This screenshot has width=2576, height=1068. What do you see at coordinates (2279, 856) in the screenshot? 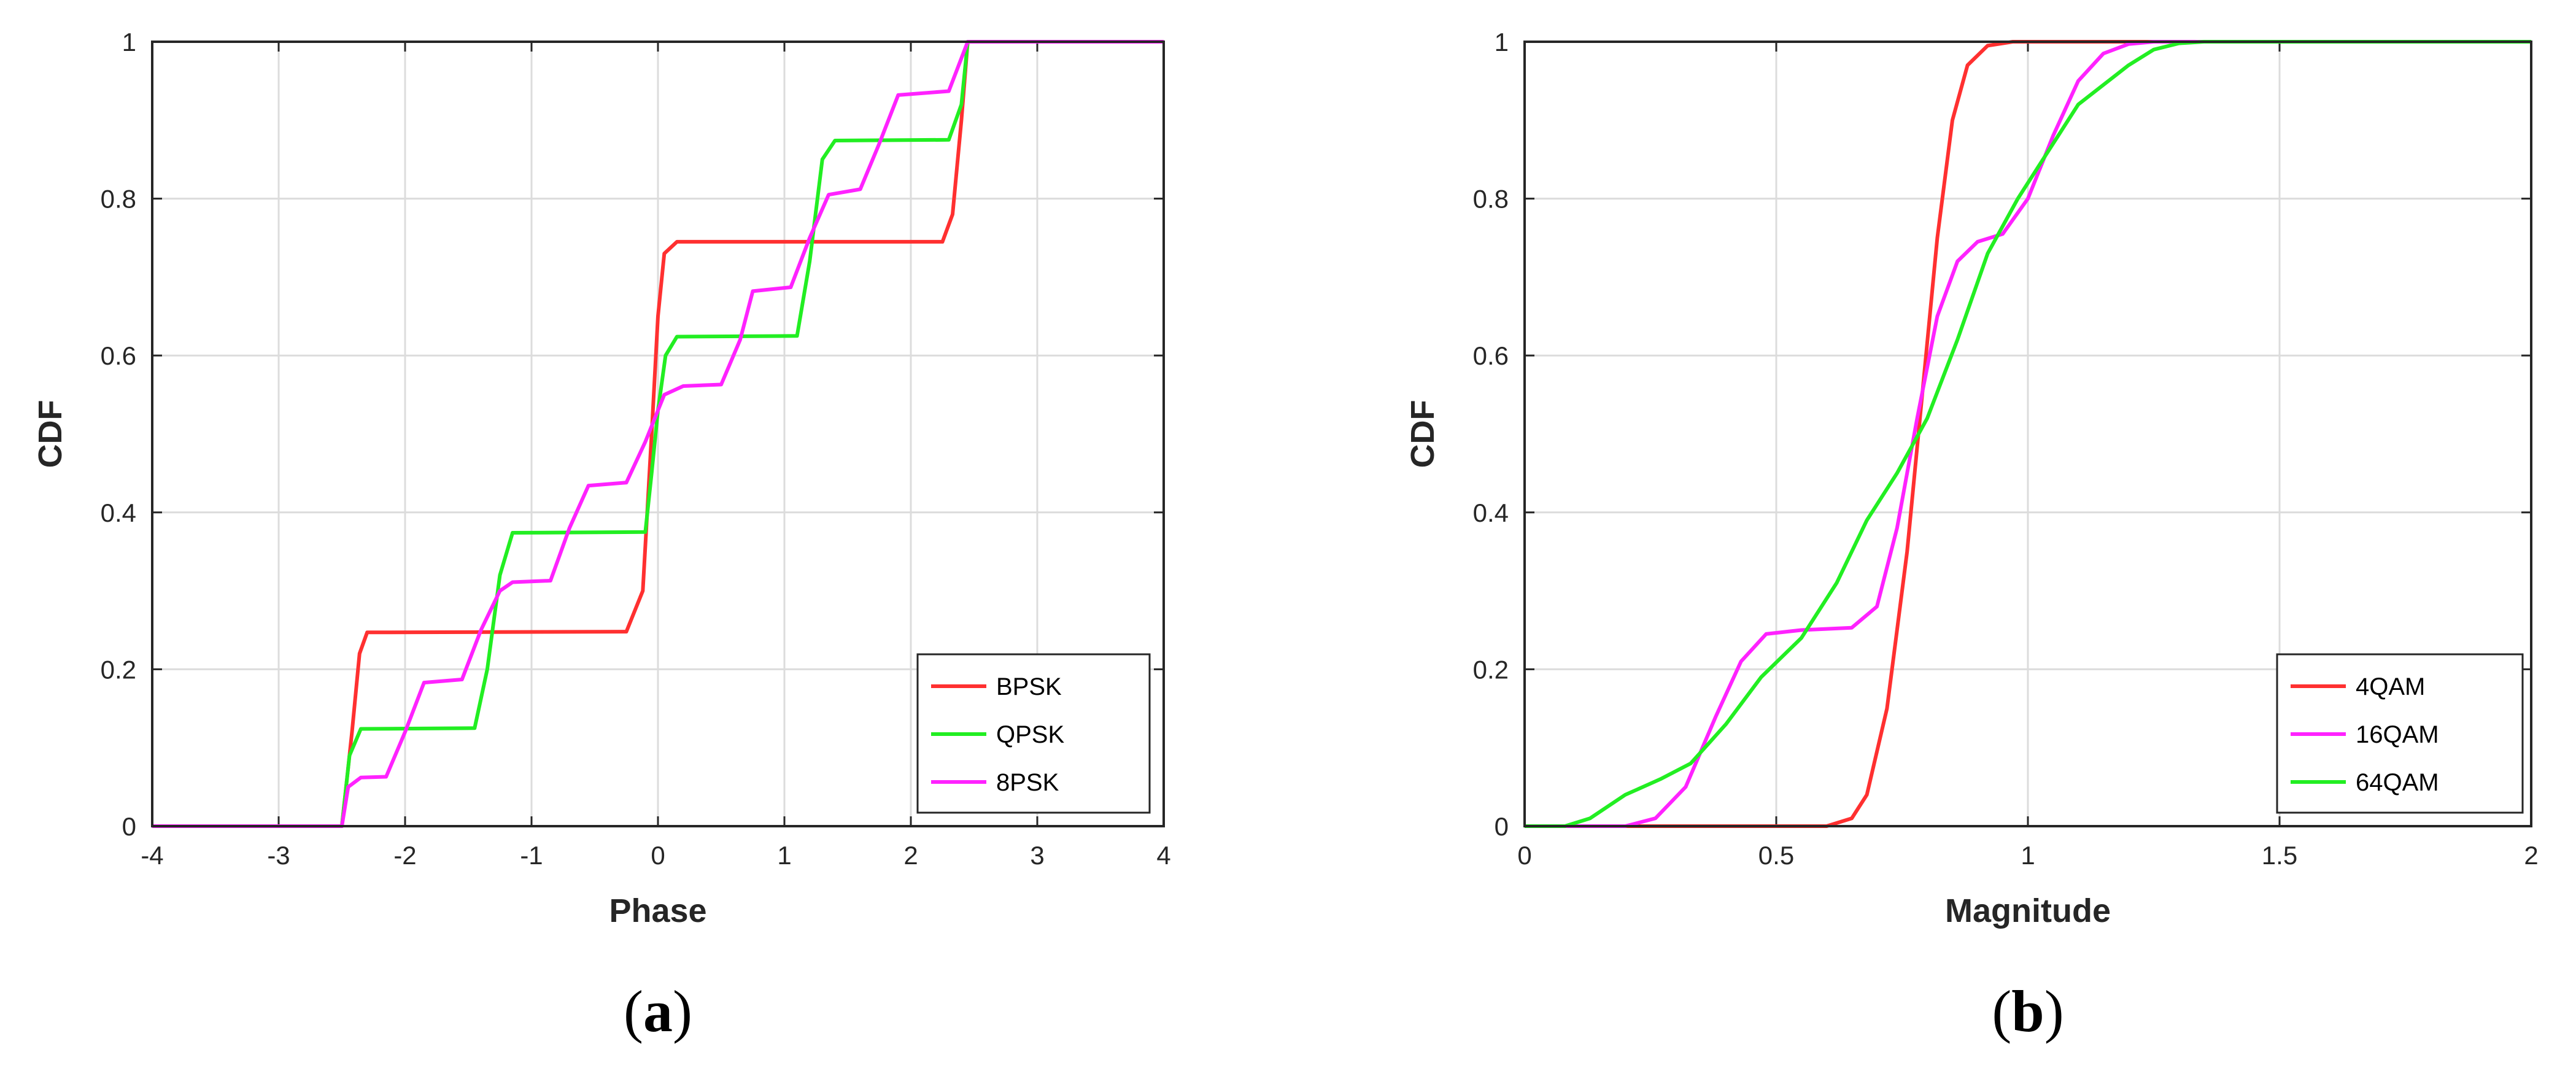
I see `x-tick-label: 1.5` at bounding box center [2279, 856].